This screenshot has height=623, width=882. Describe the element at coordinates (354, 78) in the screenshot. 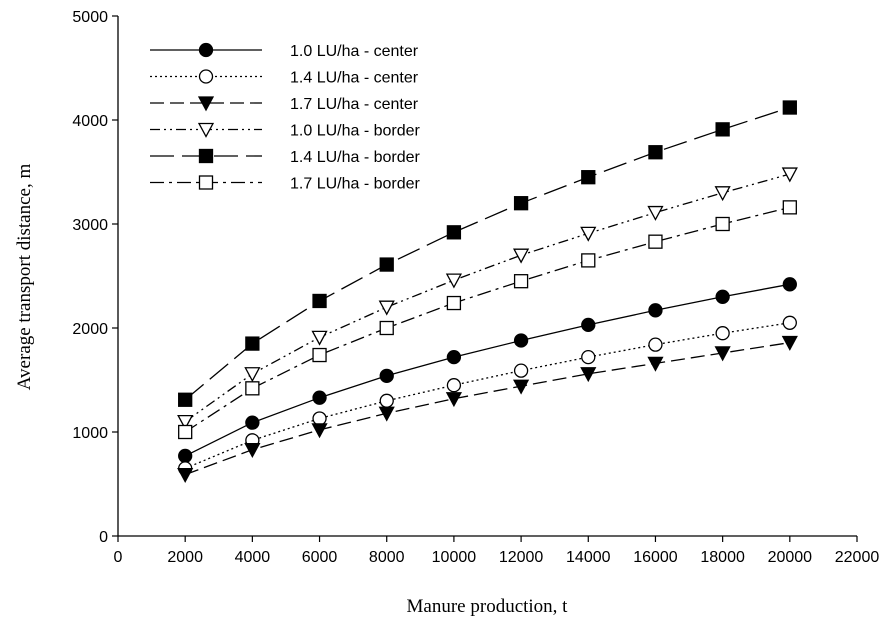

I see `legend-label: 1.4 LU/ha - center` at that location.